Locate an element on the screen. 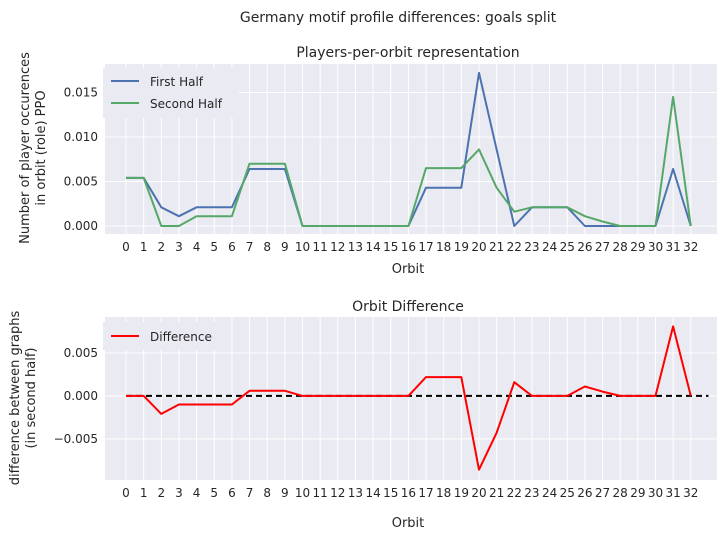  x-tick-label-difference: 16 is located at coordinates (408, 493).